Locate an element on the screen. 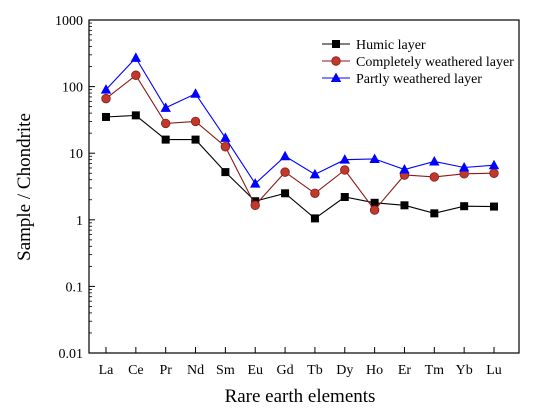  y-tick-label: 1000 is located at coordinates (69, 21).